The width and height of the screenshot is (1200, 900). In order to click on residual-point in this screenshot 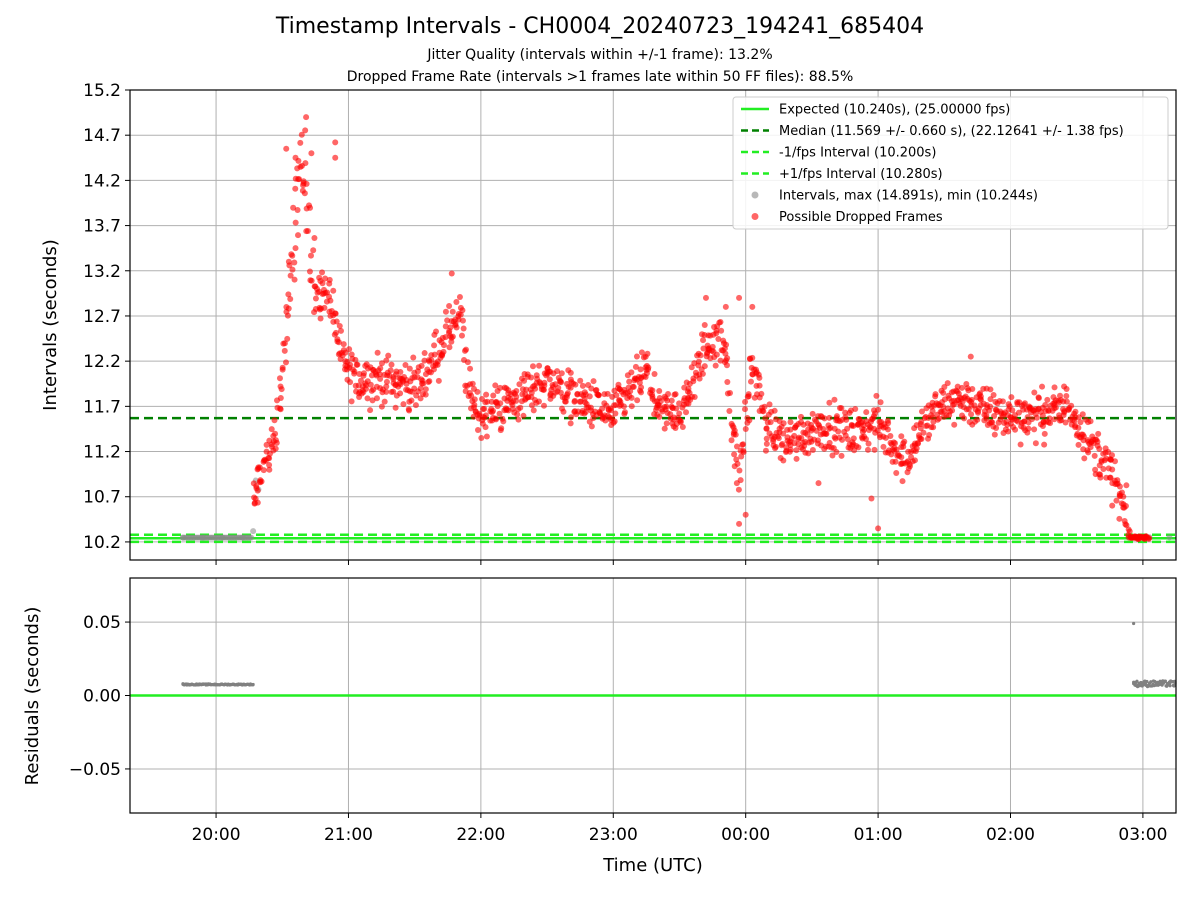, I will do `click(1165, 681)`.